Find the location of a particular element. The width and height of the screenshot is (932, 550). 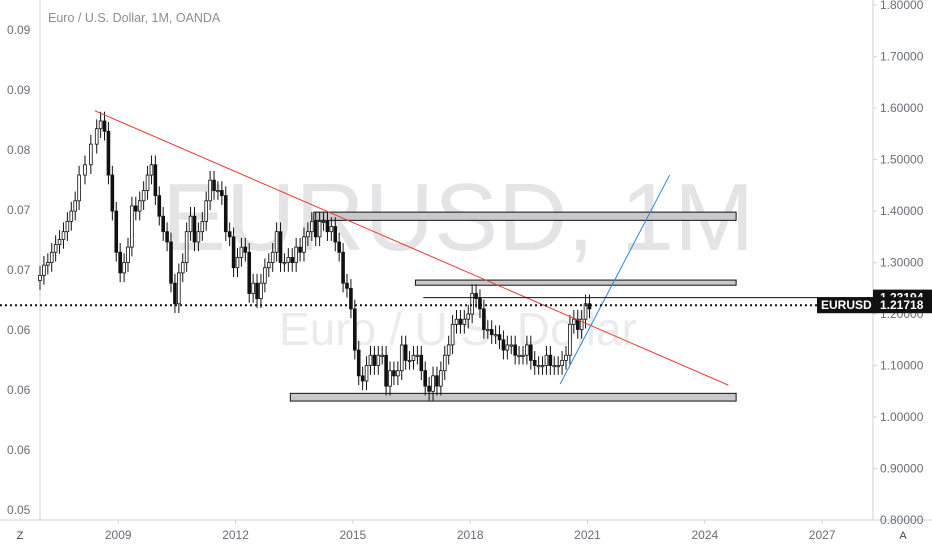

time-axis-label: 2024 is located at coordinates (704, 535).